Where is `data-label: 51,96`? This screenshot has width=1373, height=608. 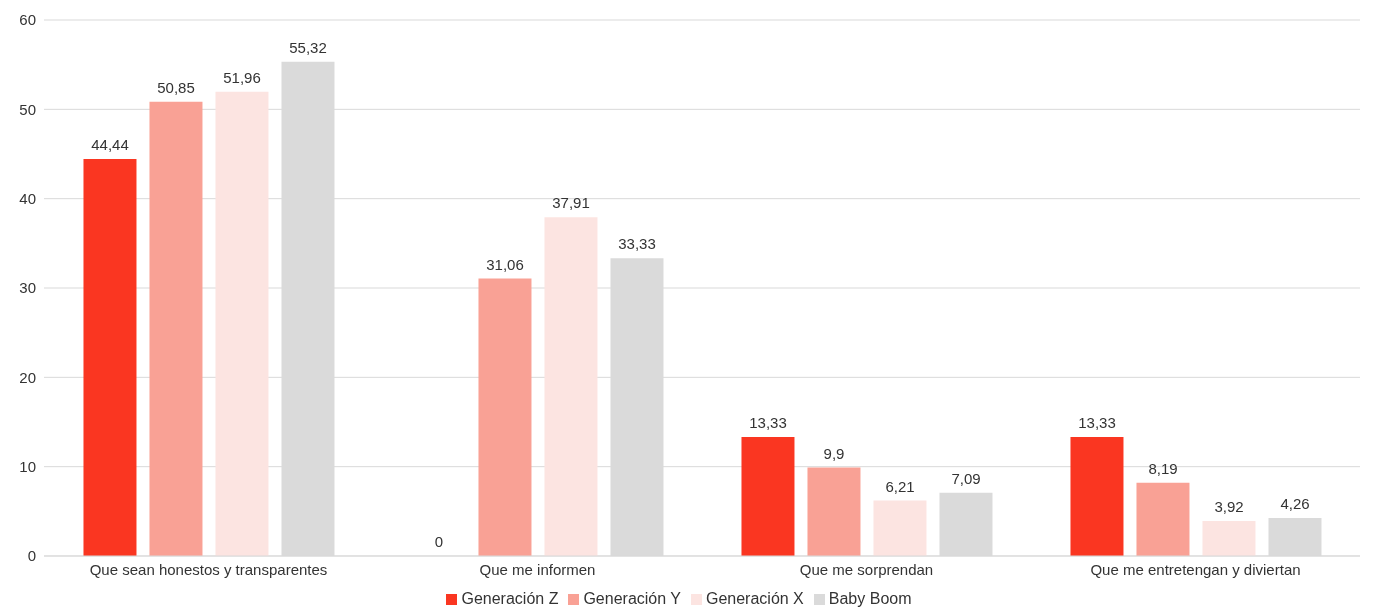
data-label: 51,96 is located at coordinates (242, 77).